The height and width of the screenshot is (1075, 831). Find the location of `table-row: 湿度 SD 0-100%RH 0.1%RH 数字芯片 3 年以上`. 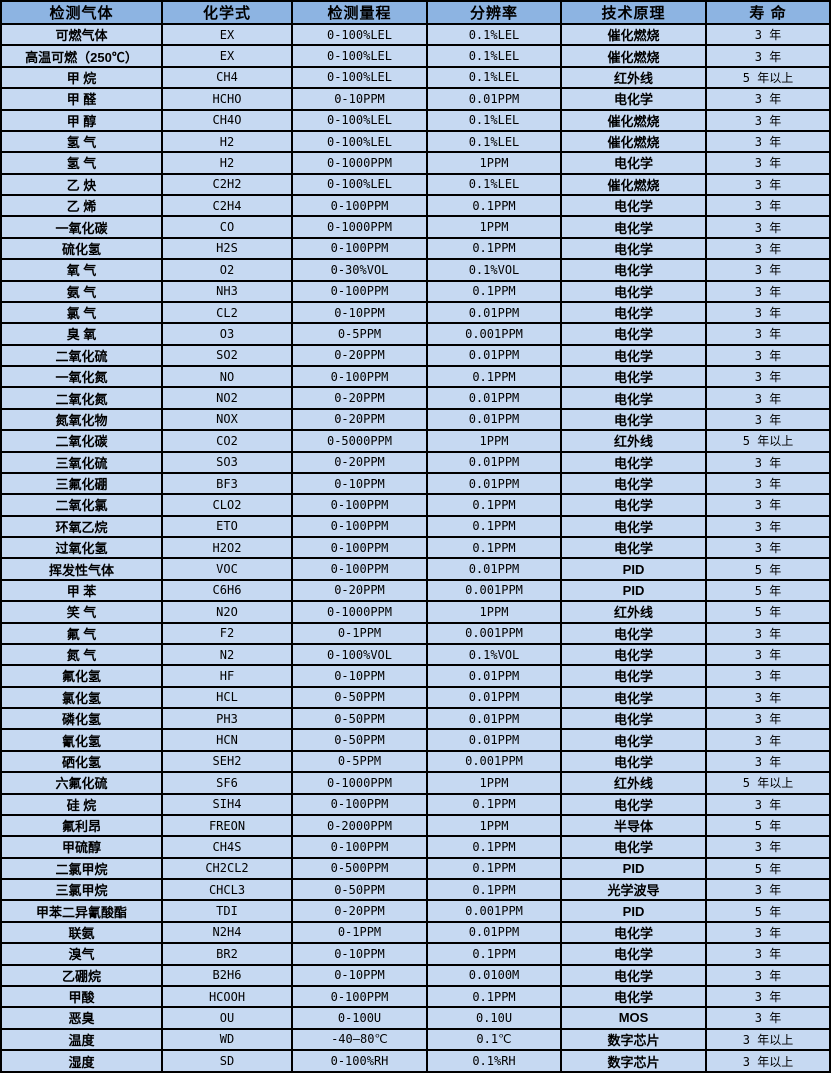

table-row: 湿度 SD 0-100%RH 0.1%RH 数字芯片 3 年以上 is located at coordinates (415, 1061).